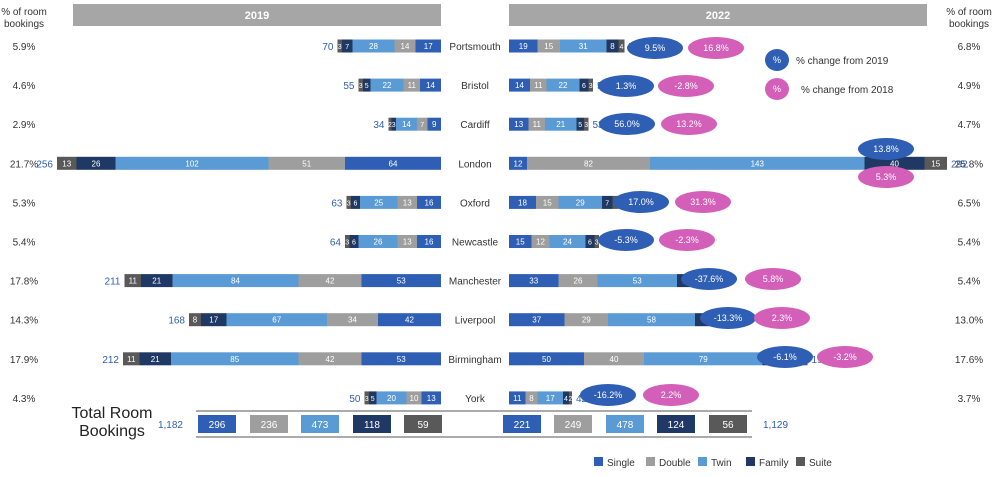 The width and height of the screenshot is (1000, 477). Describe the element at coordinates (570, 398) in the screenshot. I see `bar-2022-york-suite` at that location.